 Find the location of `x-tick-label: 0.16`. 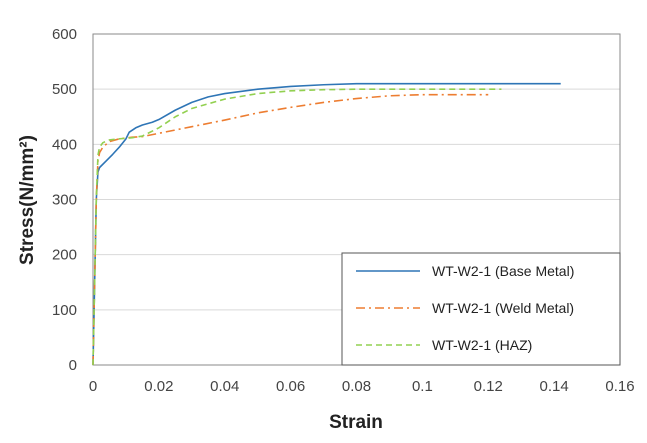

x-tick-label: 0.16 is located at coordinates (619, 386).